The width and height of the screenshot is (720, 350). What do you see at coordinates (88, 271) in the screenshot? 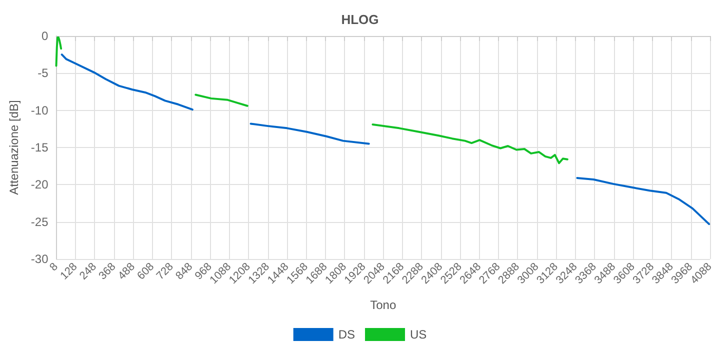
I see `x-tick-label: 248` at bounding box center [88, 271].